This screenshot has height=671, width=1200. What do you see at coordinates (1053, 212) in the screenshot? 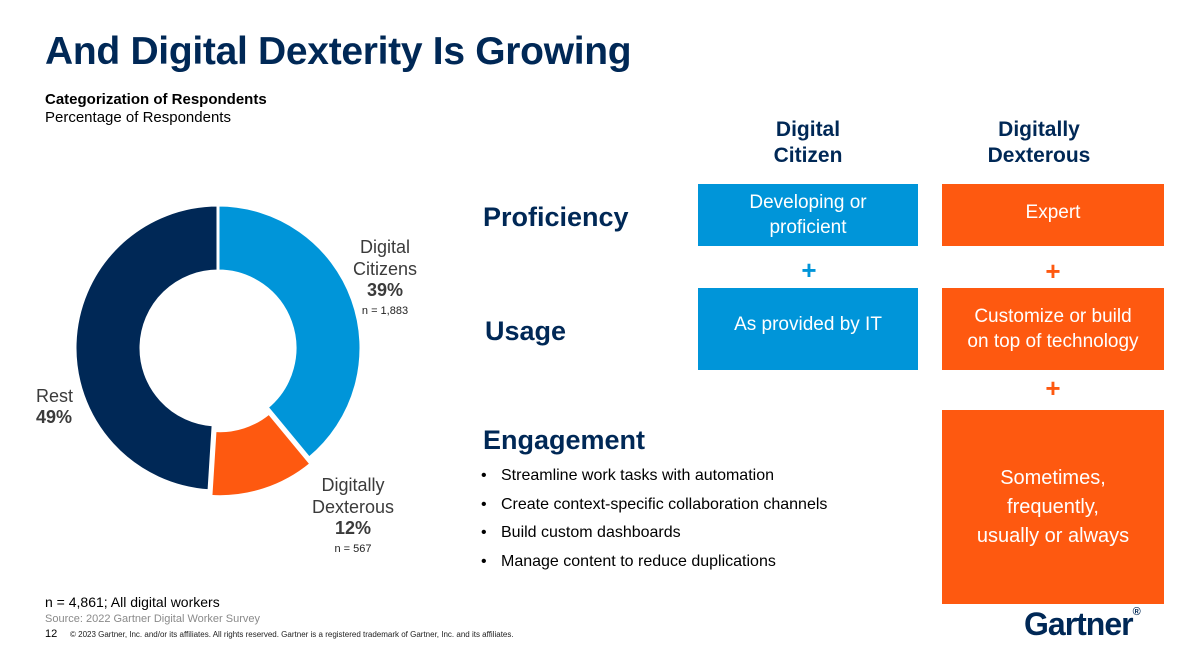
I see `box-dexterous-proficiency-text: Expert` at bounding box center [1053, 212].